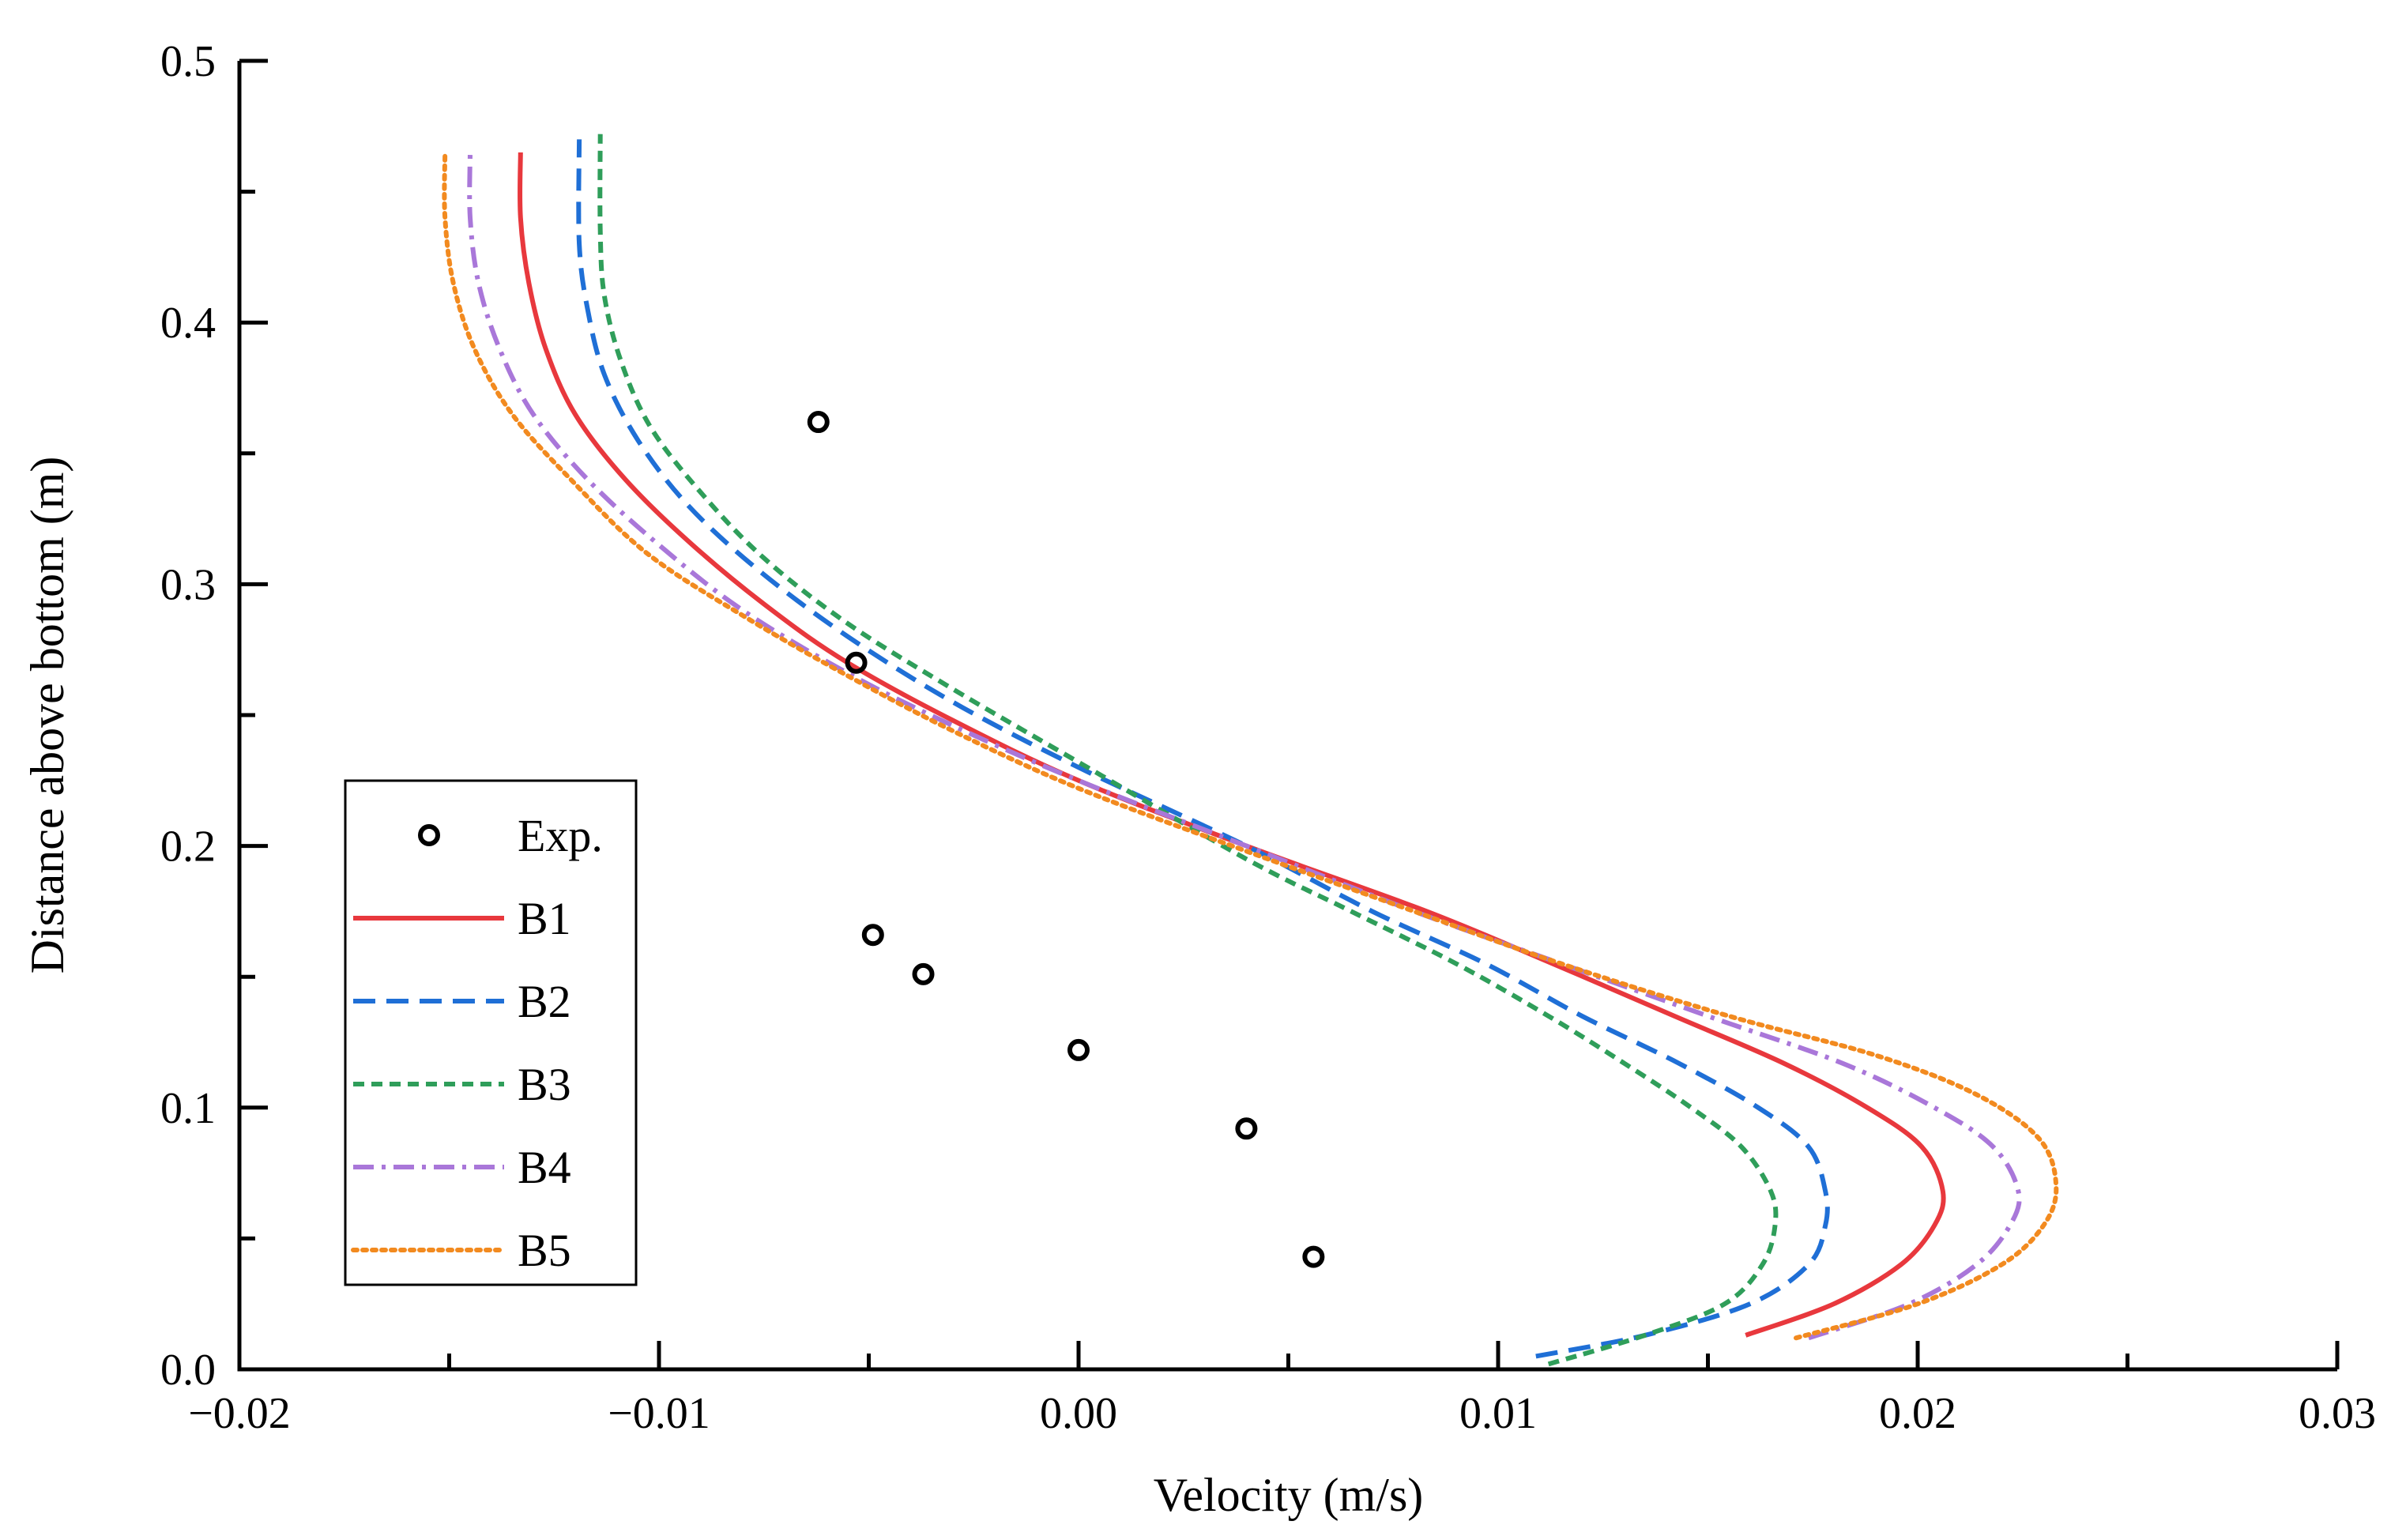  I want to click on legend-label: B5, so click(544, 1250).